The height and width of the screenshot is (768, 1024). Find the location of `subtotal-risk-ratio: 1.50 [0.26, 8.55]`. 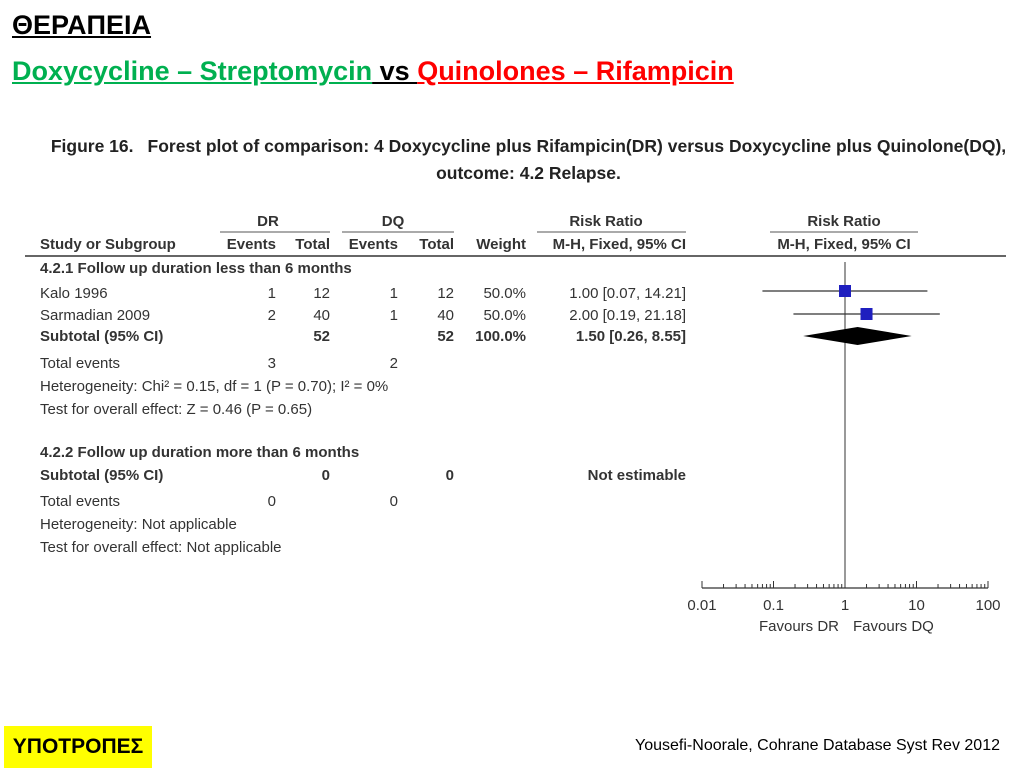

subtotal-risk-ratio: 1.50 [0.26, 8.55] is located at coordinates (631, 336).